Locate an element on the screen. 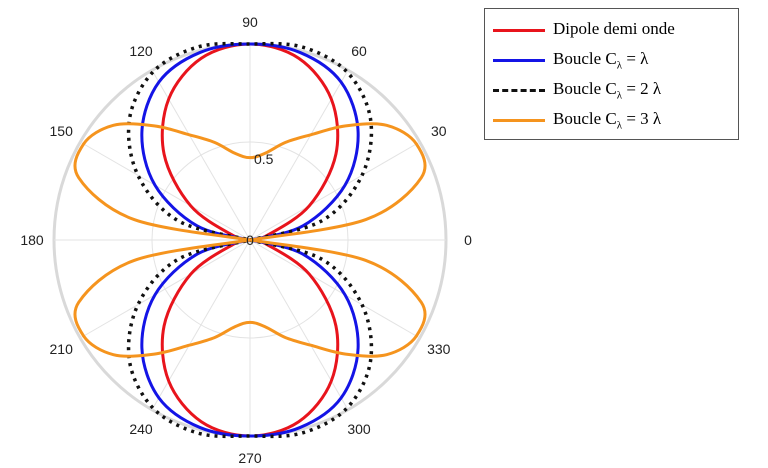 The image size is (768, 468). series-line-boucle-3-upper is located at coordinates (250, 182).